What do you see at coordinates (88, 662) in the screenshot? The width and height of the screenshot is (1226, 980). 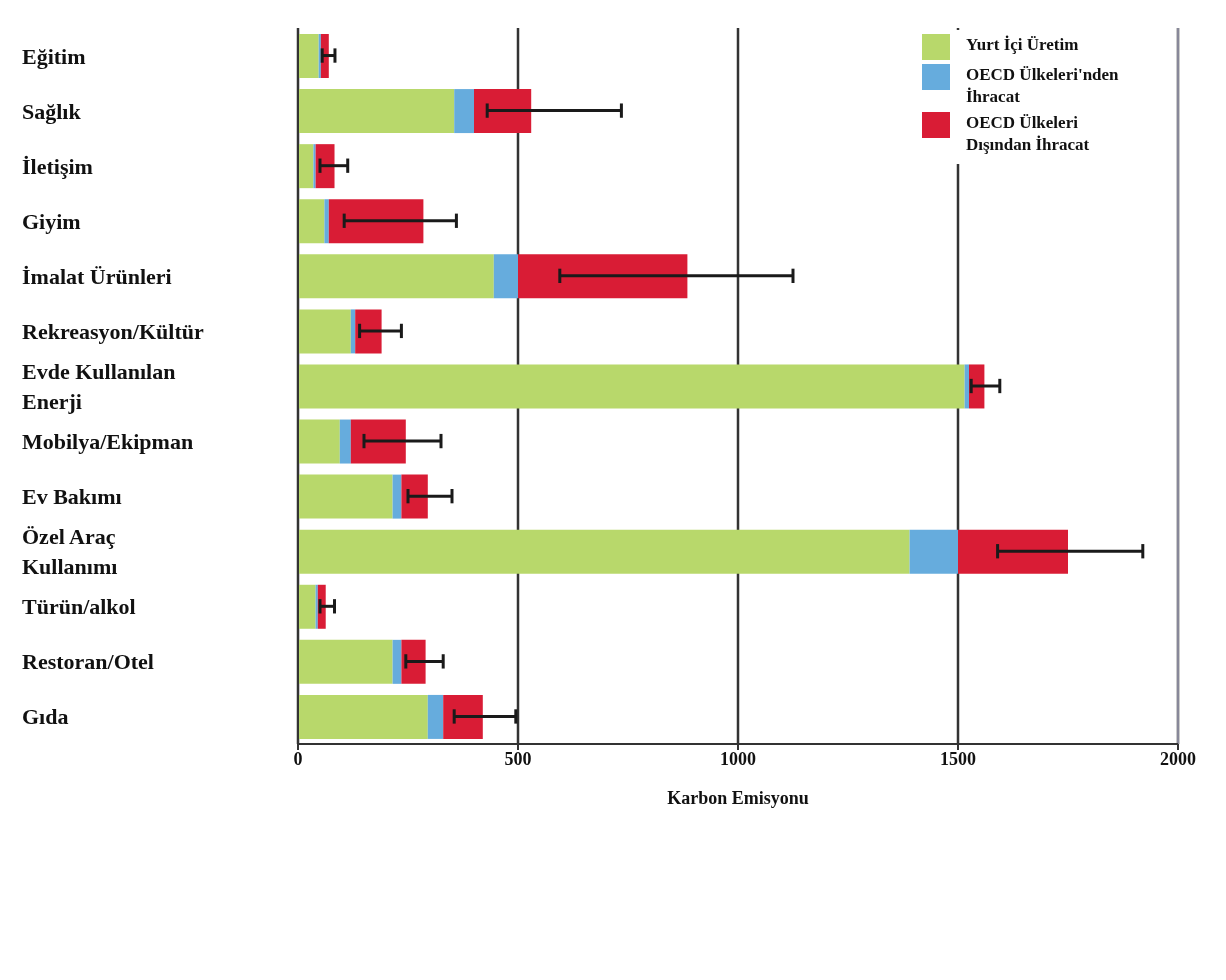 I see `y-tick-label: Restoran/Otel` at bounding box center [88, 662].